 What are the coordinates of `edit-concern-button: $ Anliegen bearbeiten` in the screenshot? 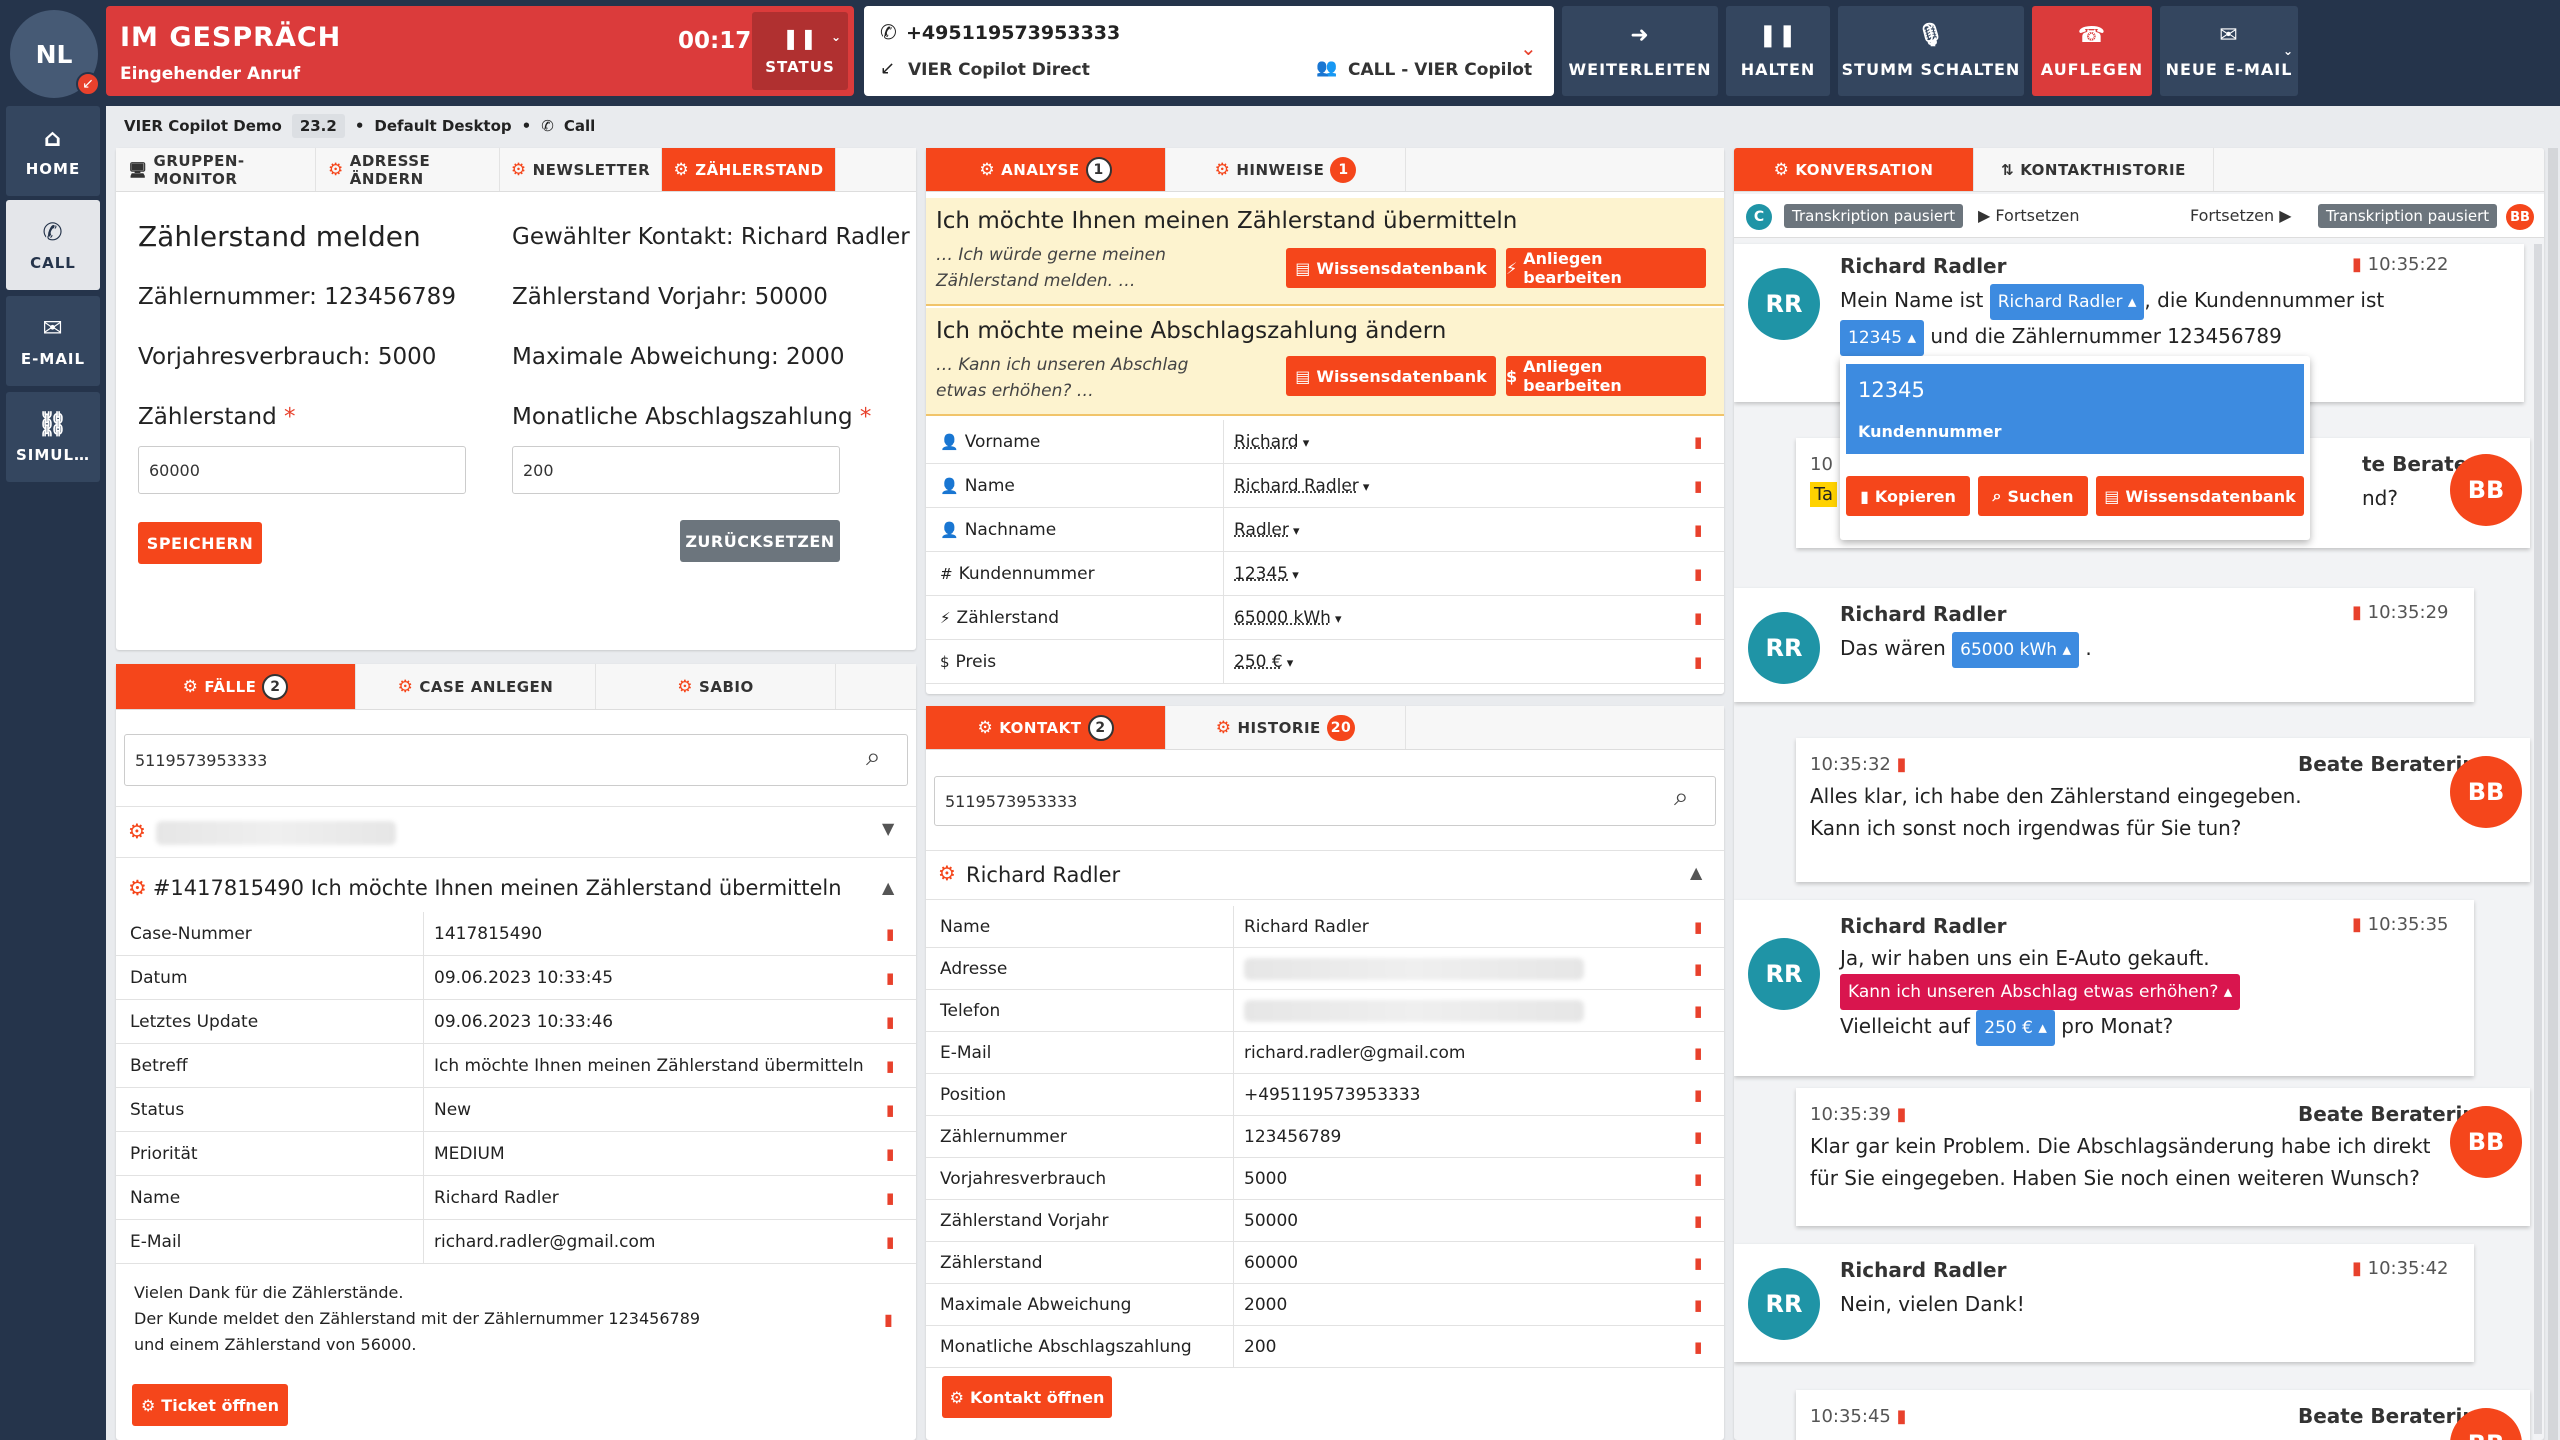 It's located at (1606, 376).